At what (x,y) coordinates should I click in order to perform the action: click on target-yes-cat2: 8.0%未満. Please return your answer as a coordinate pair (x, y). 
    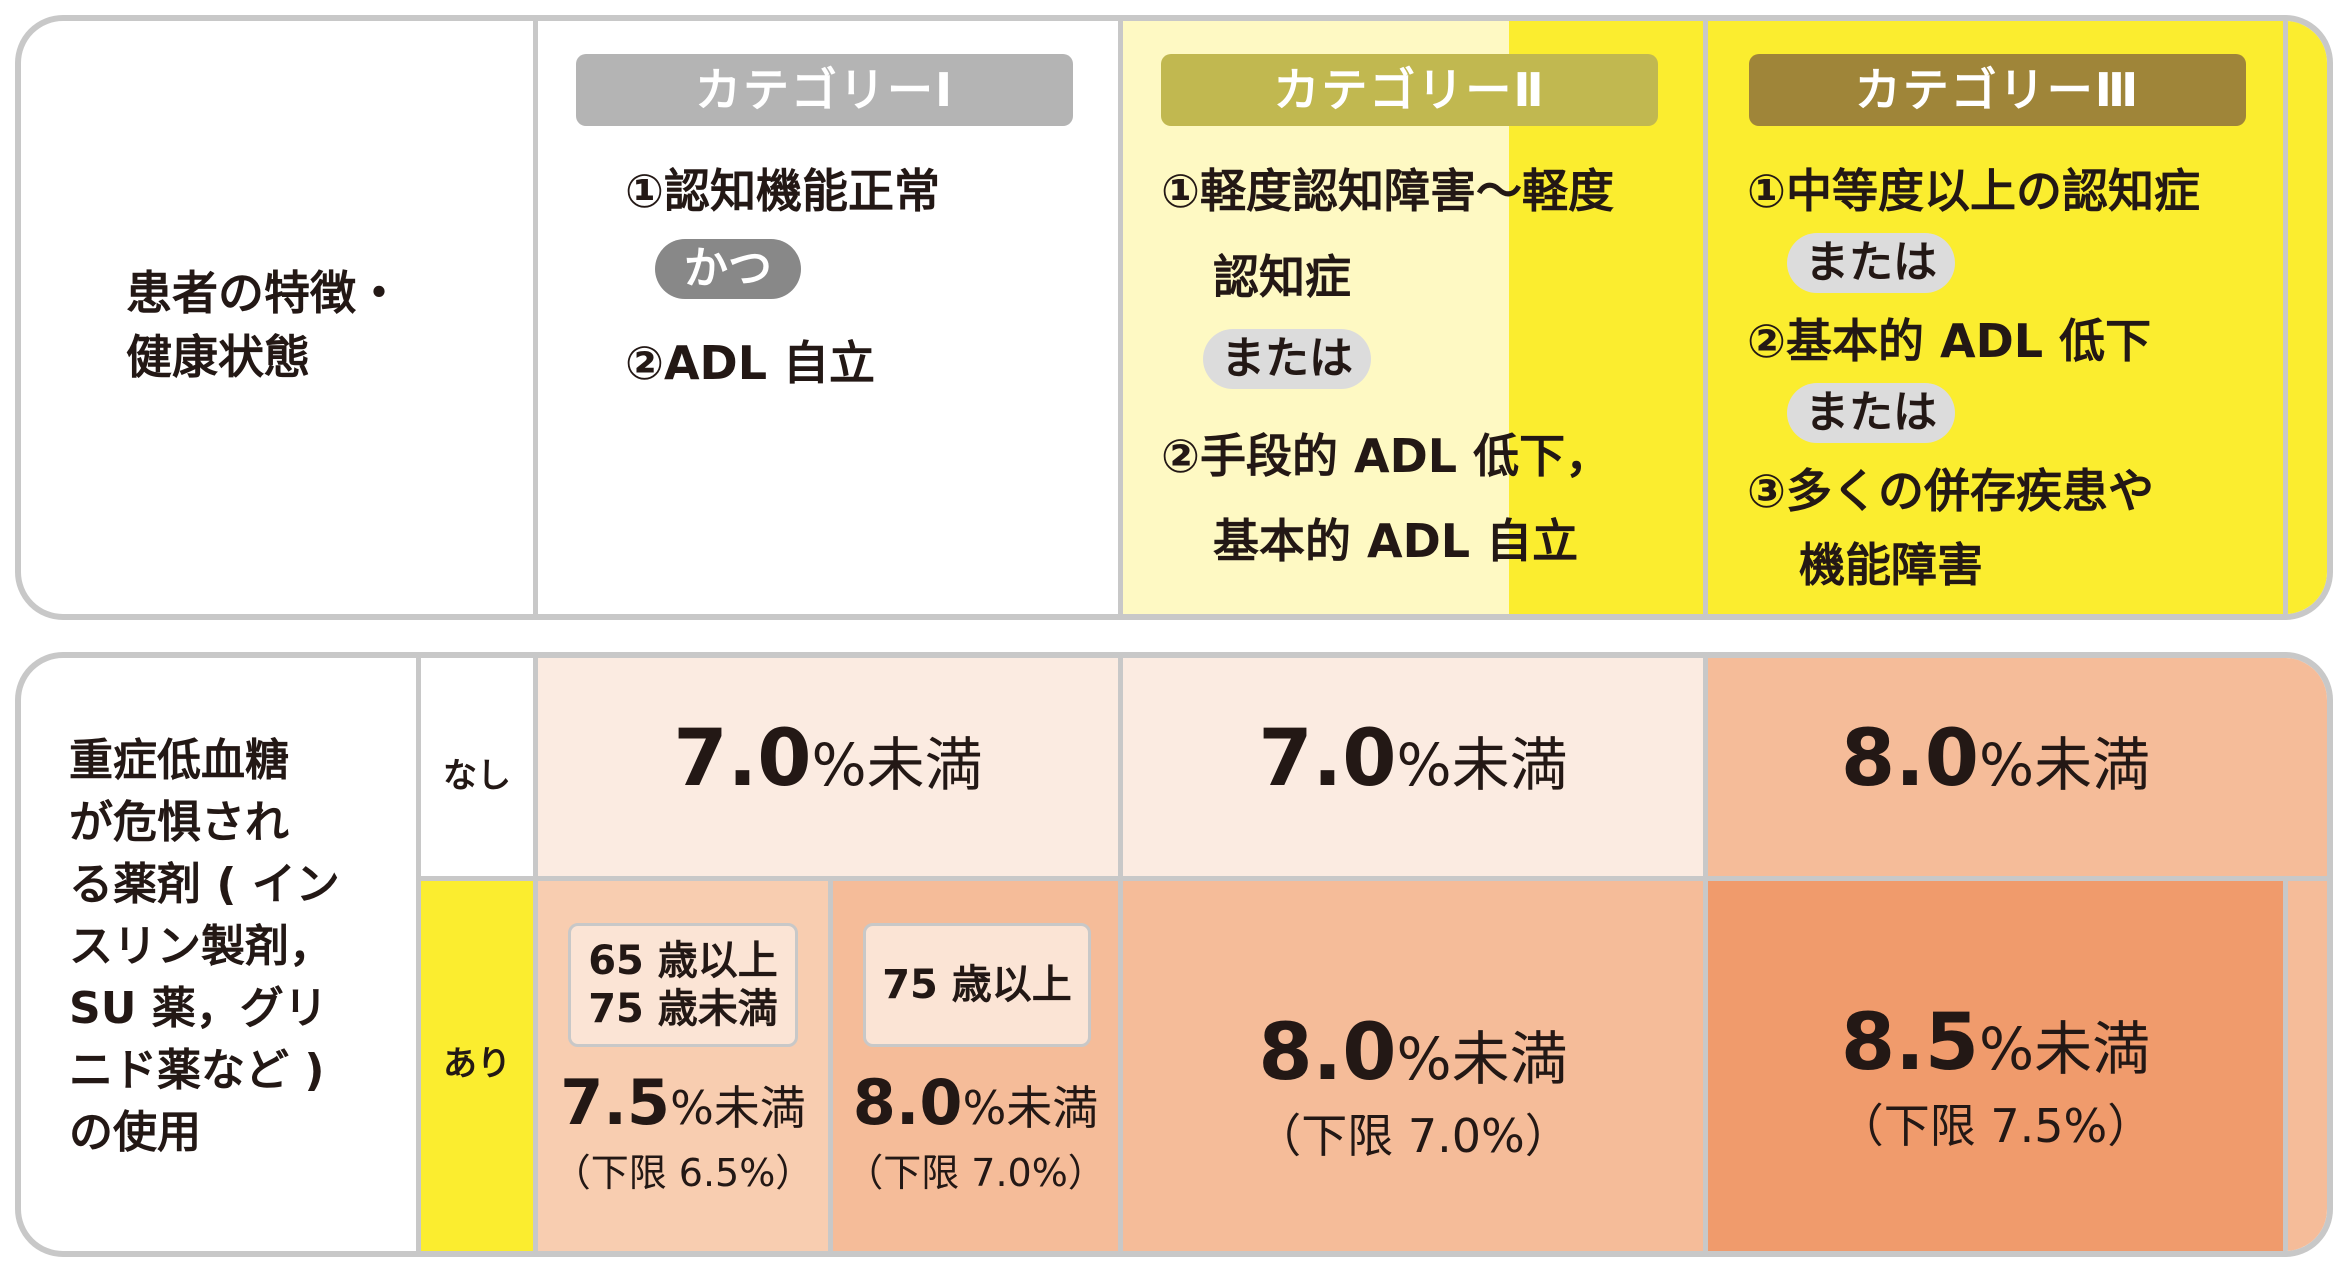
    Looking at the image, I should click on (1413, 1053).